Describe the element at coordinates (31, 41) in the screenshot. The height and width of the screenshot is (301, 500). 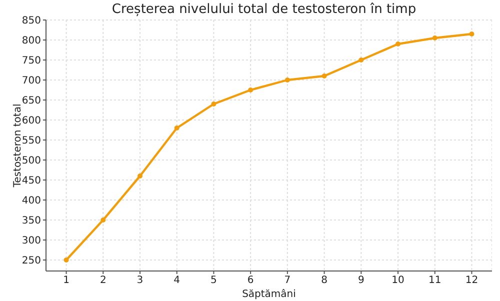
I see `y-tick-label: 800` at that location.